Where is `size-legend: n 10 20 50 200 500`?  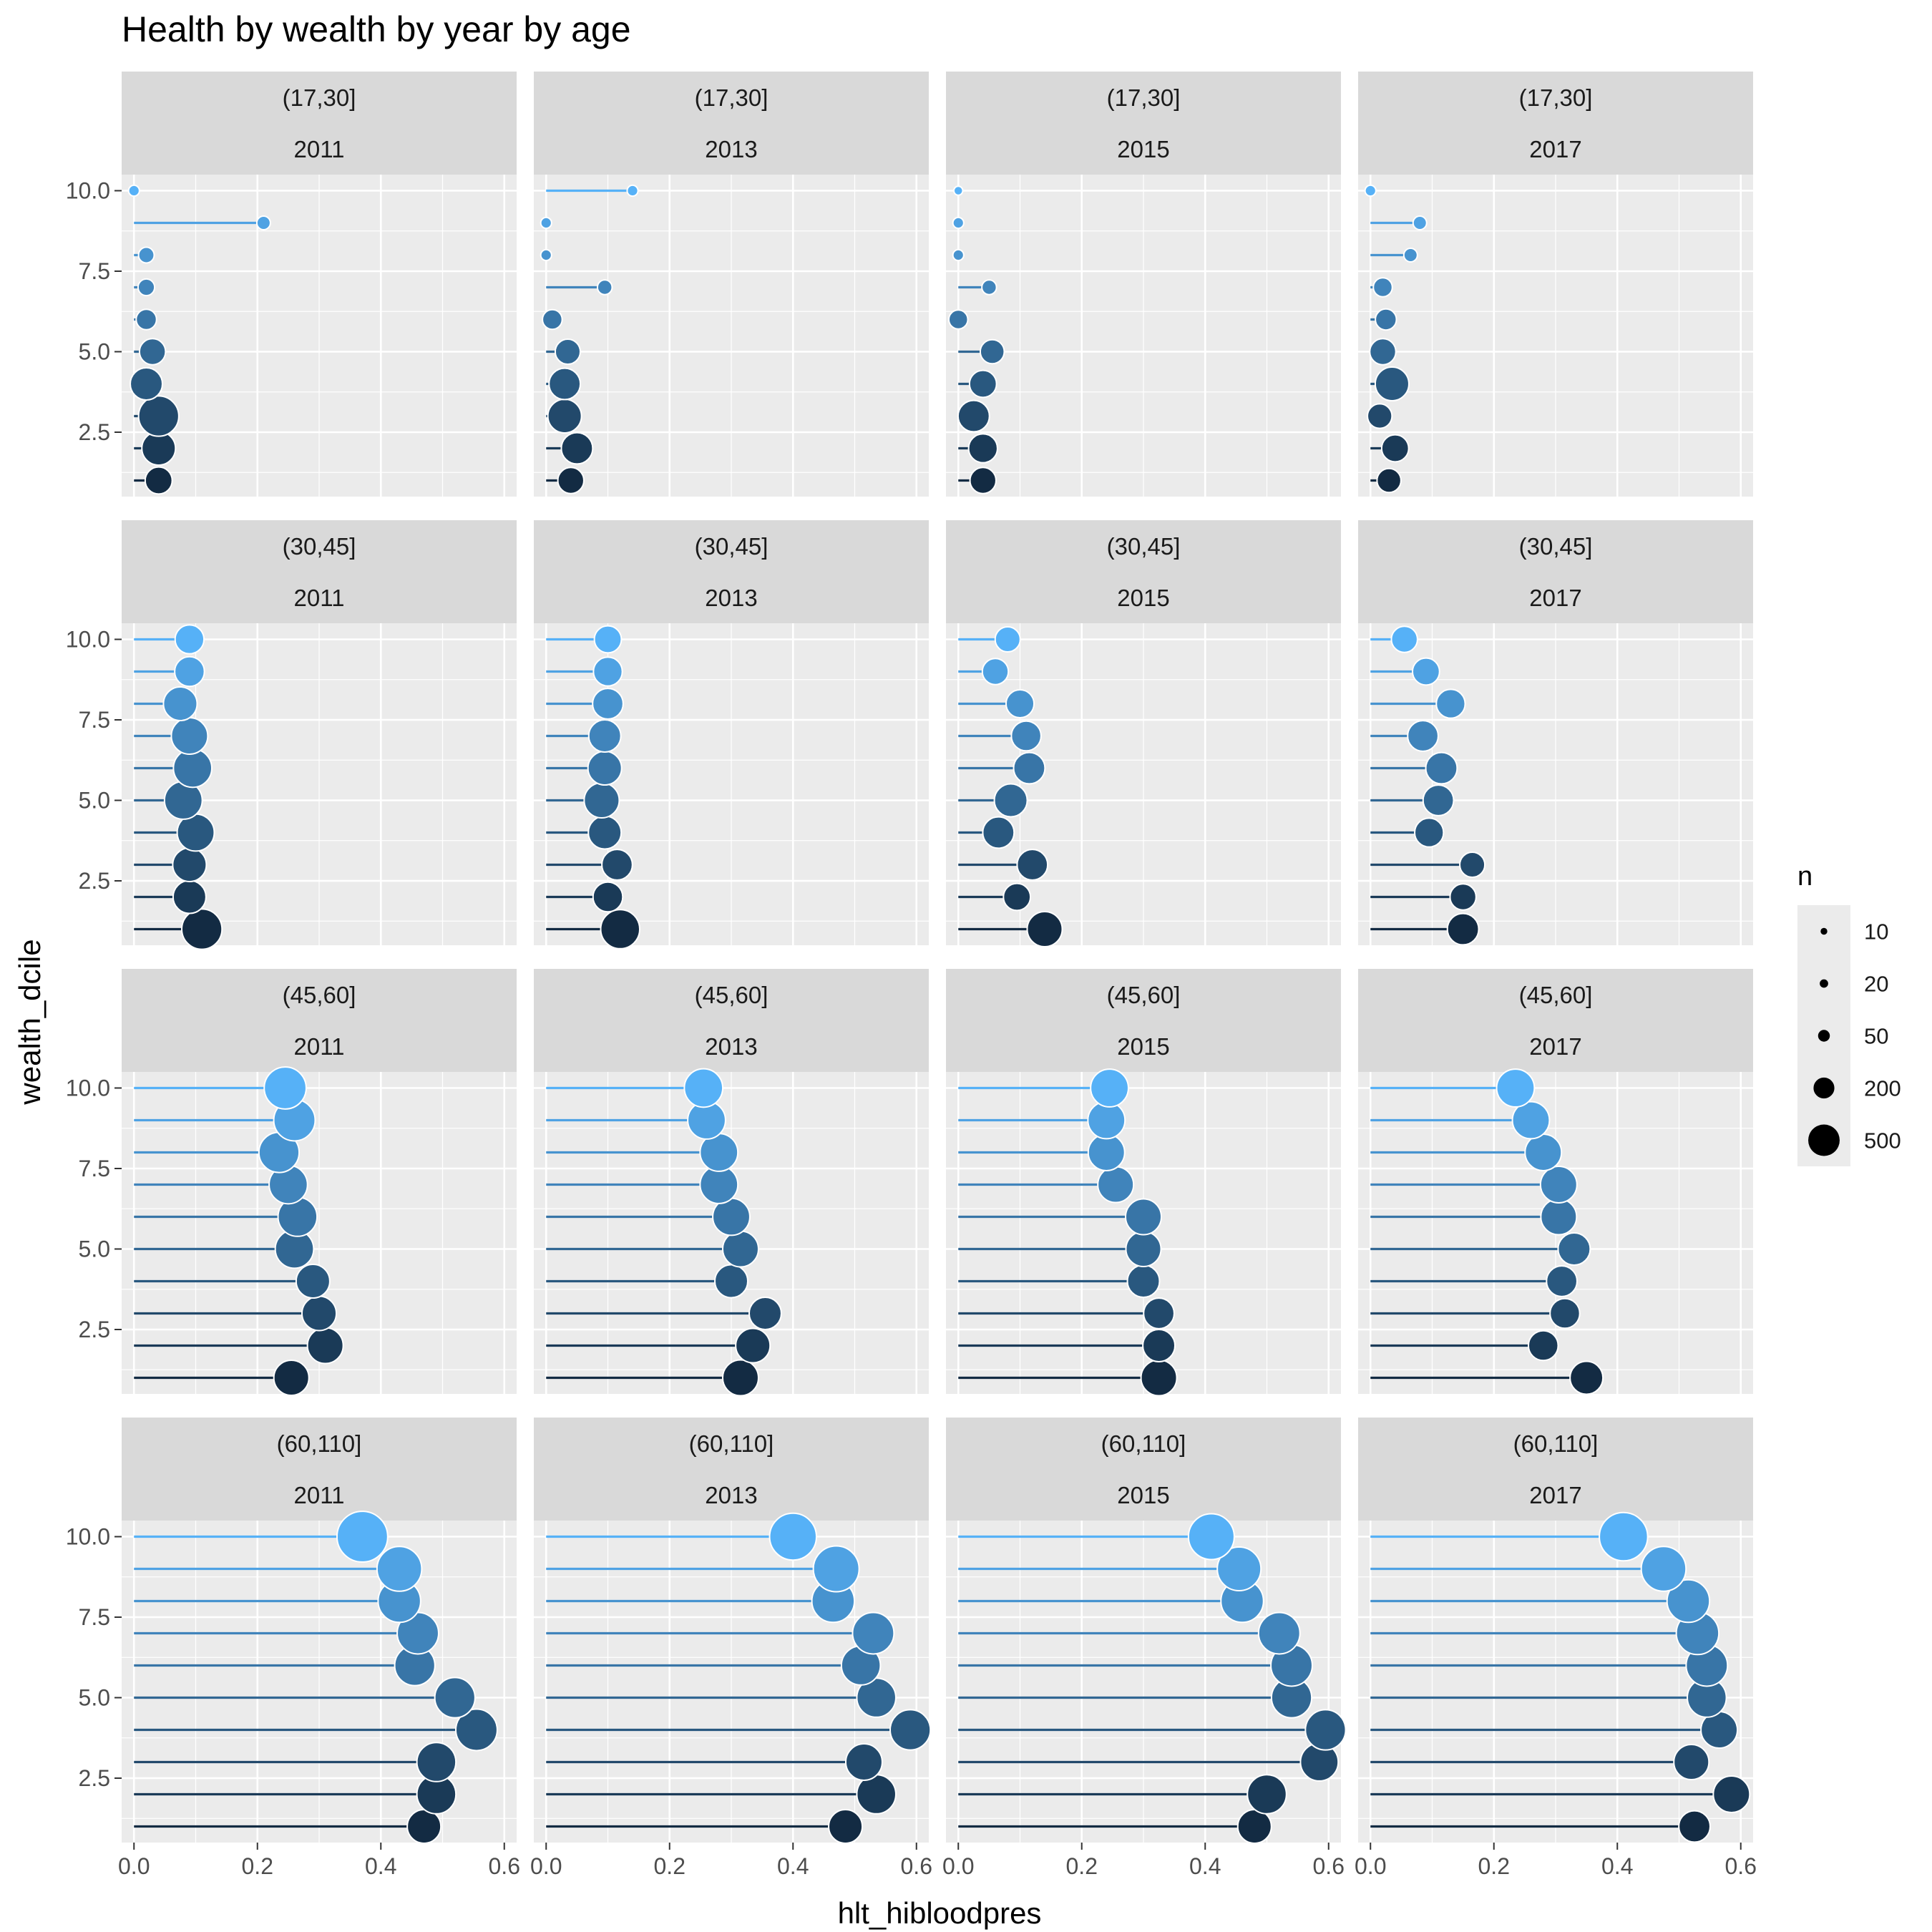 size-legend: n 10 20 50 200 500 is located at coordinates (1849, 1014).